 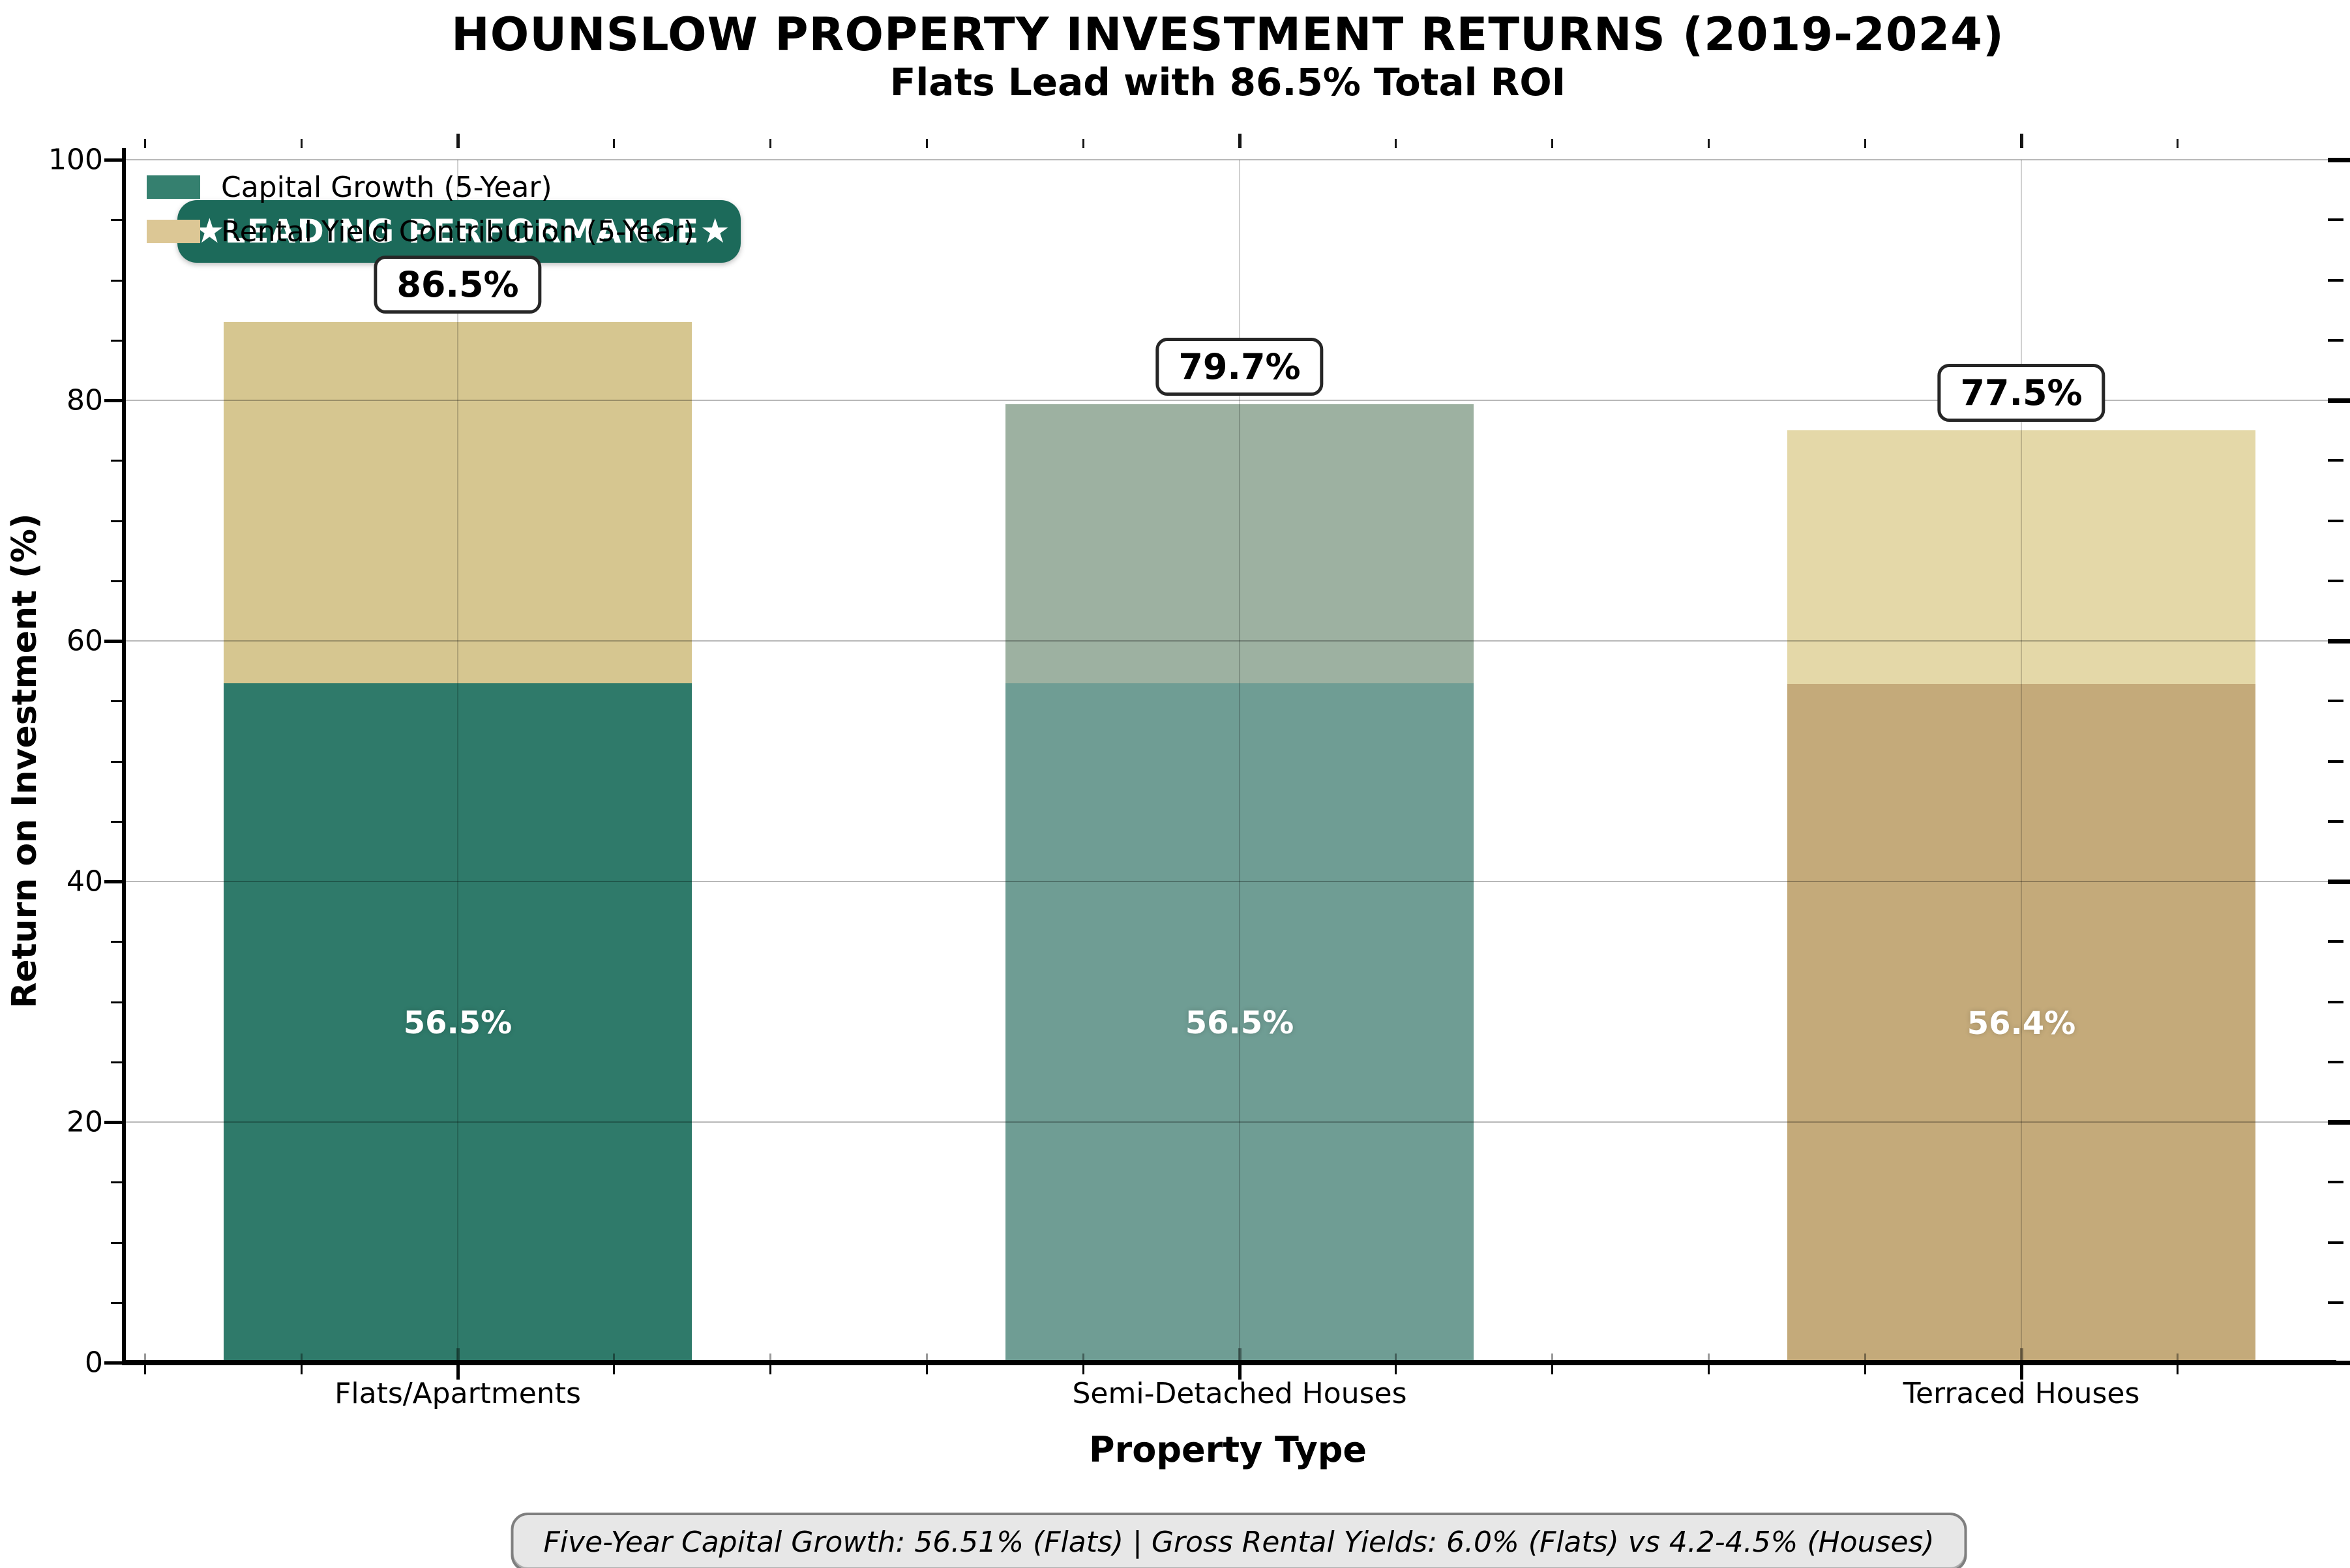 I want to click on y-tick-label: 80, so click(x=85, y=400).